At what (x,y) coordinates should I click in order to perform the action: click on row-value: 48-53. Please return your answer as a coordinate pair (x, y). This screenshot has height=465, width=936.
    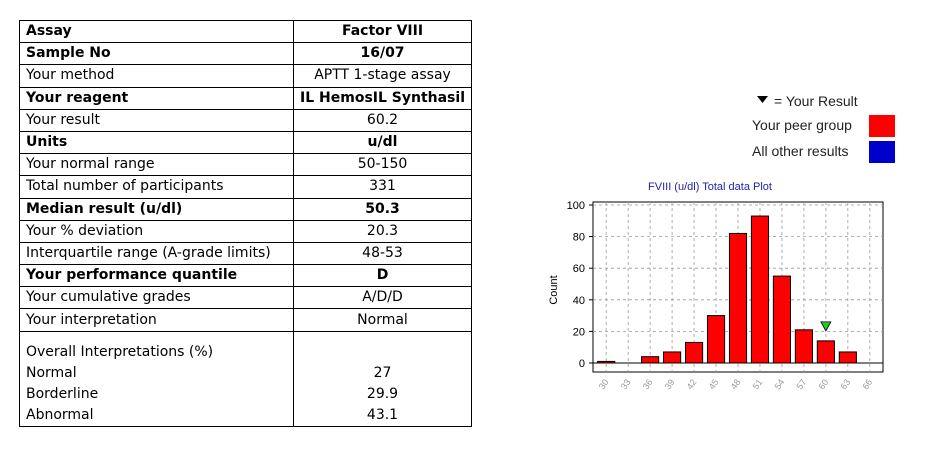
    Looking at the image, I should click on (382, 253).